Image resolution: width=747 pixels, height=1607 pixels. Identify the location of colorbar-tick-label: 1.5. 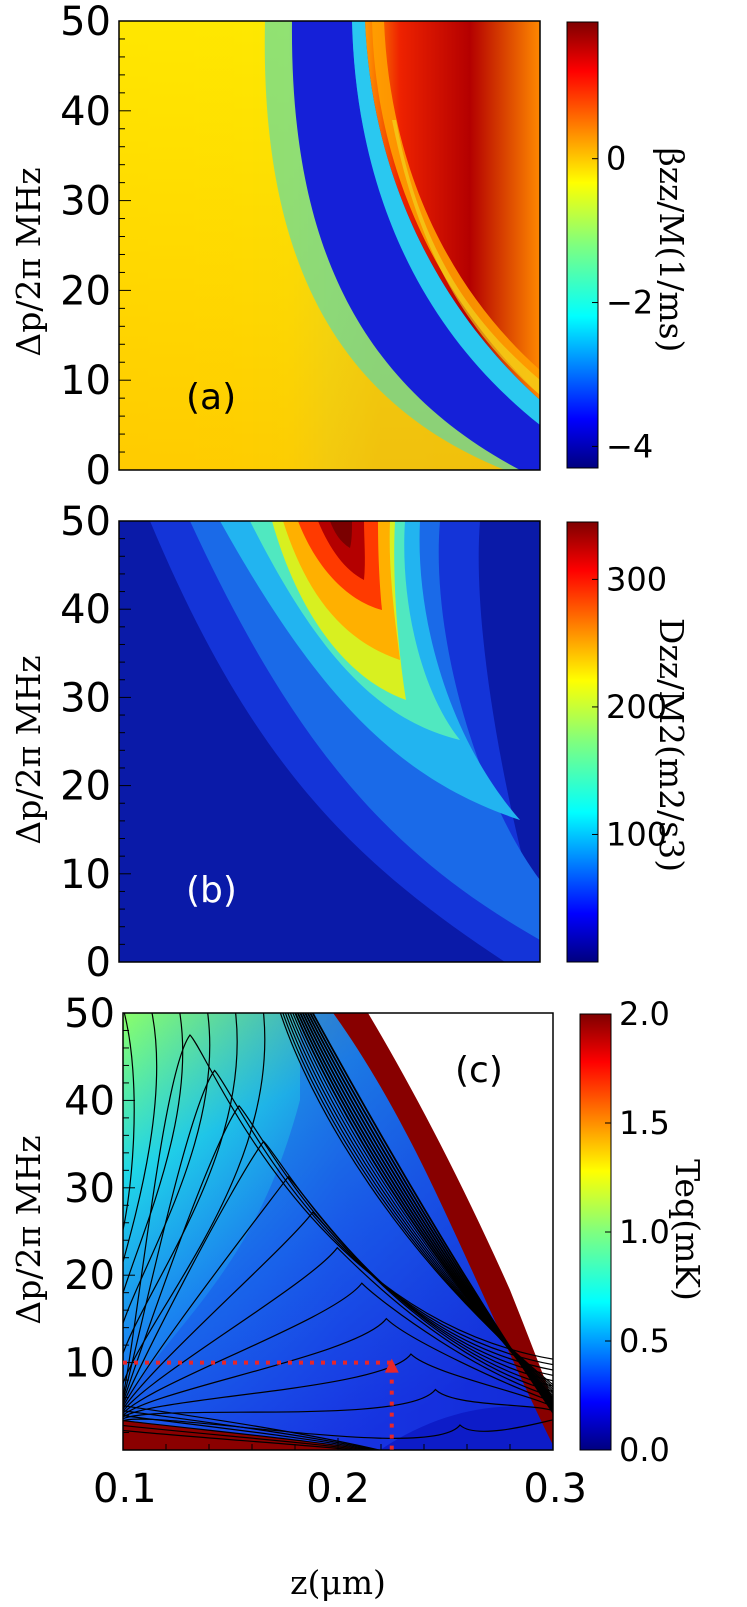
(644, 1123).